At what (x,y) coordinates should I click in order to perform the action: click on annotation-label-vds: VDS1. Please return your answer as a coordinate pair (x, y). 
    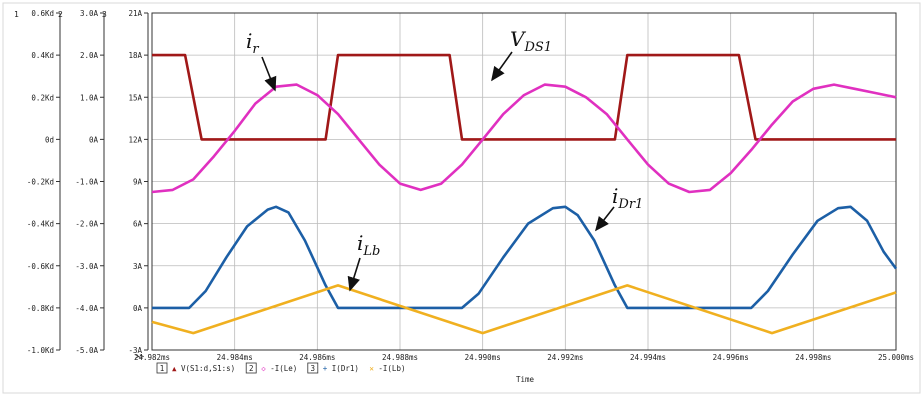
    Looking at the image, I should click on (531, 41).